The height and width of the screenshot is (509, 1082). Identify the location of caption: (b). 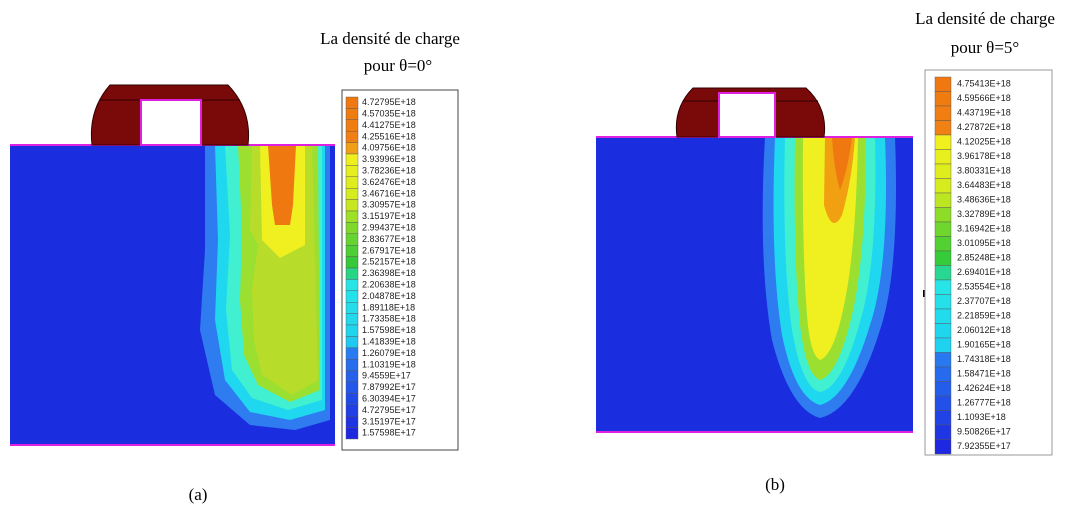
(775, 484).